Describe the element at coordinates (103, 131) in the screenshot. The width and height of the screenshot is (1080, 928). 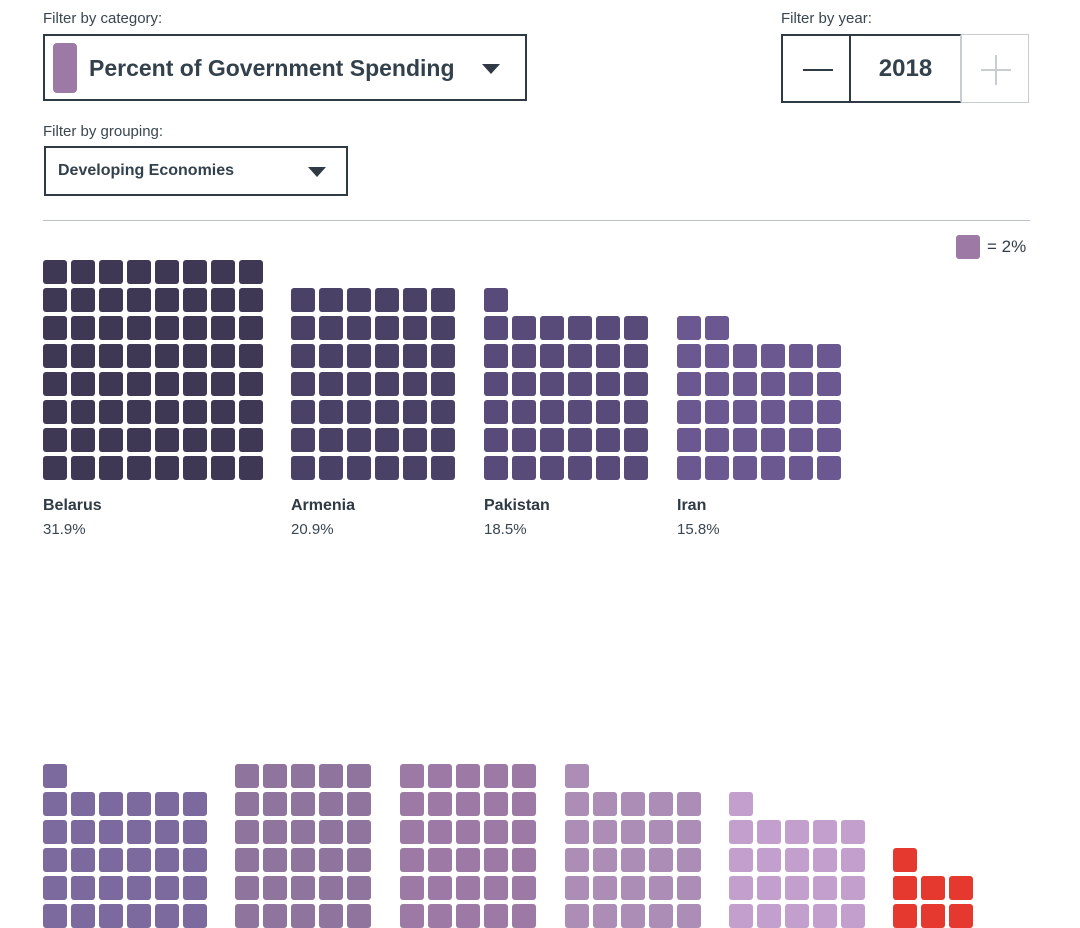
I see `grouping-filter-label: Filter by grouping:` at that location.